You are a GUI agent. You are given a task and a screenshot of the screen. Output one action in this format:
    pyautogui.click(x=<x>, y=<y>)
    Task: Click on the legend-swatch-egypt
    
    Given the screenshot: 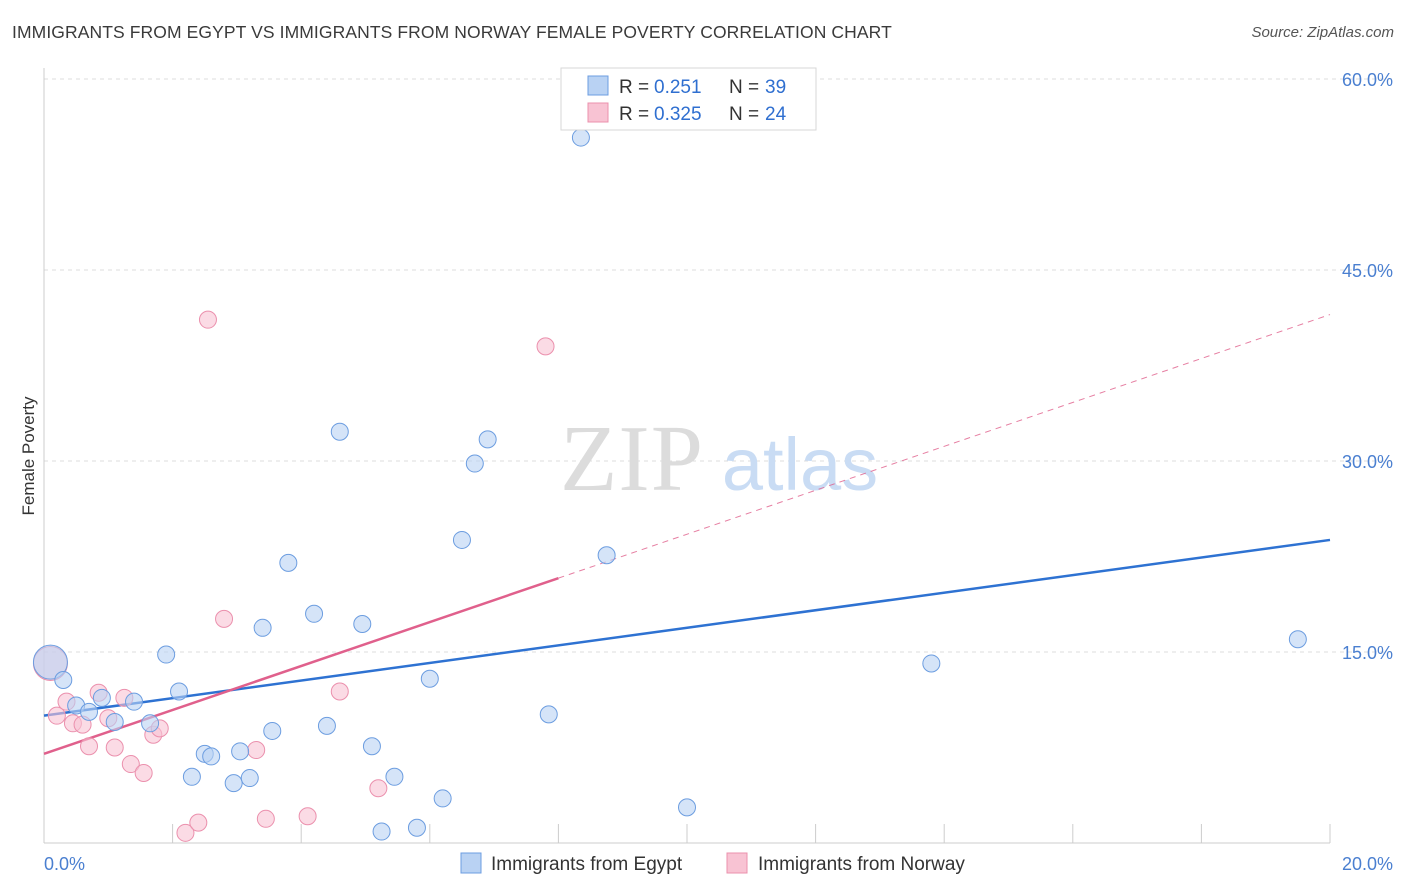 What is the action you would take?
    pyautogui.click(x=598, y=85)
    